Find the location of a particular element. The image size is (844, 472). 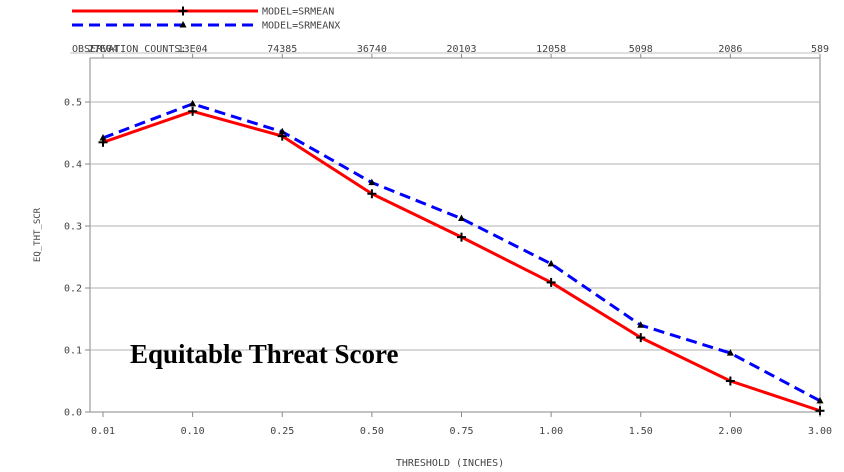

y-tick-label: 0.2 is located at coordinates (73, 289).